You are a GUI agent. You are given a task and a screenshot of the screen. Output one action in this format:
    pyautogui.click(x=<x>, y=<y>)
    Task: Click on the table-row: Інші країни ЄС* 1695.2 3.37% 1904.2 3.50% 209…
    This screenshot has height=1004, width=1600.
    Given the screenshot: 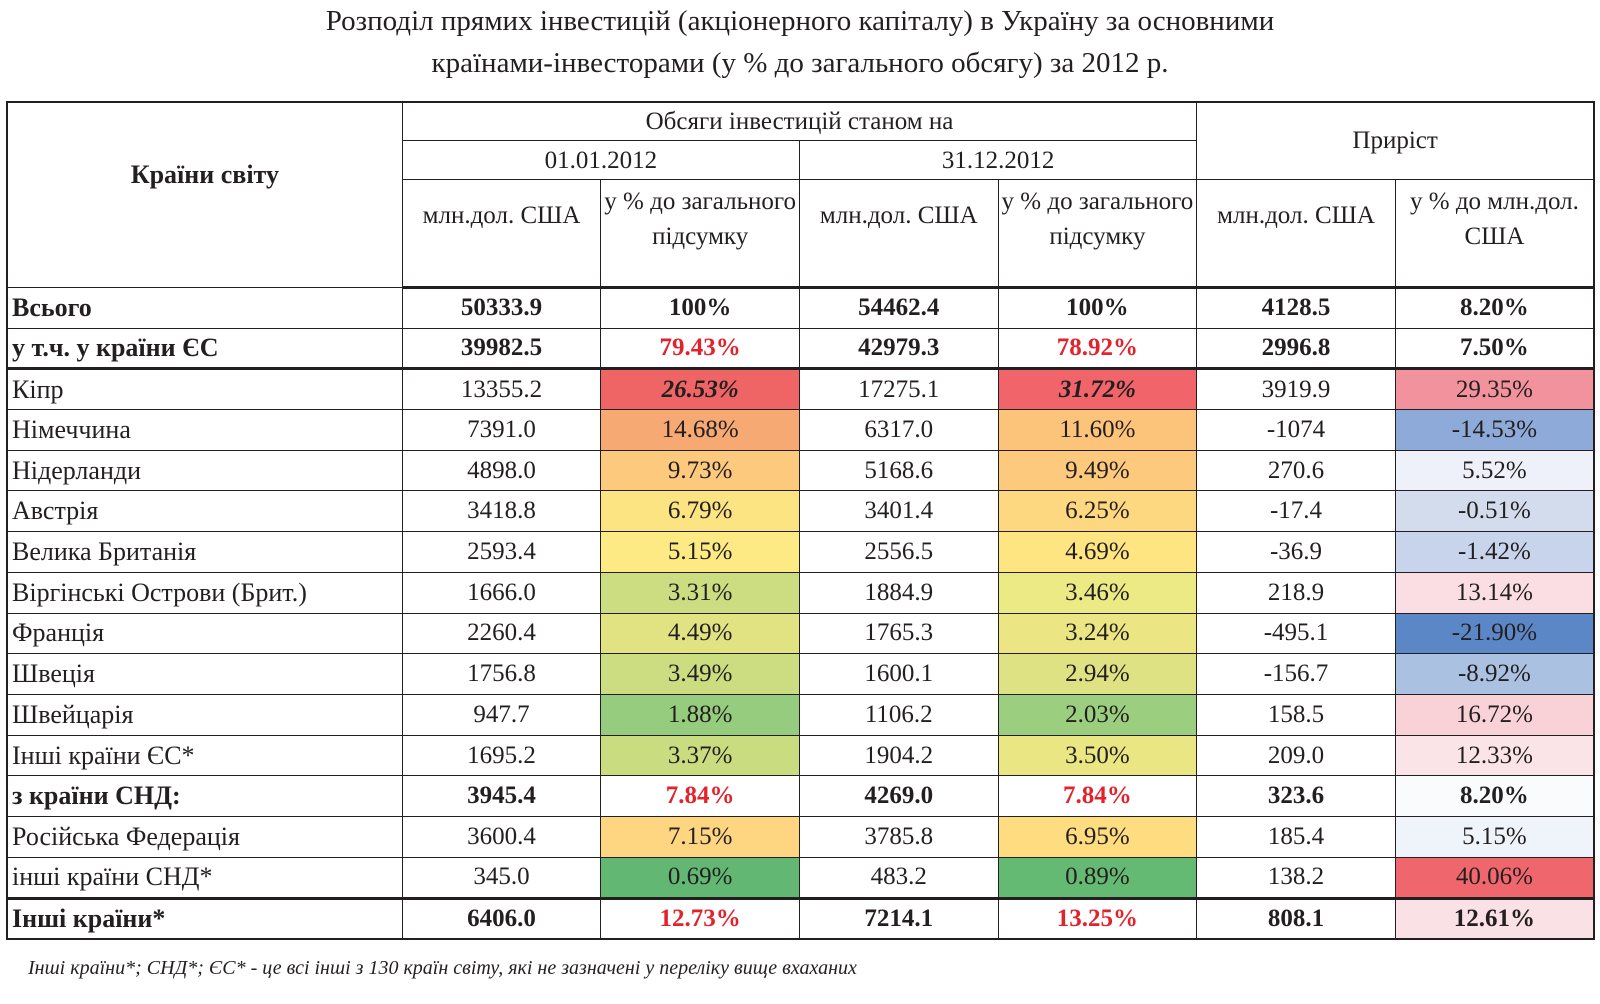 What is the action you would take?
    pyautogui.click(x=800, y=755)
    